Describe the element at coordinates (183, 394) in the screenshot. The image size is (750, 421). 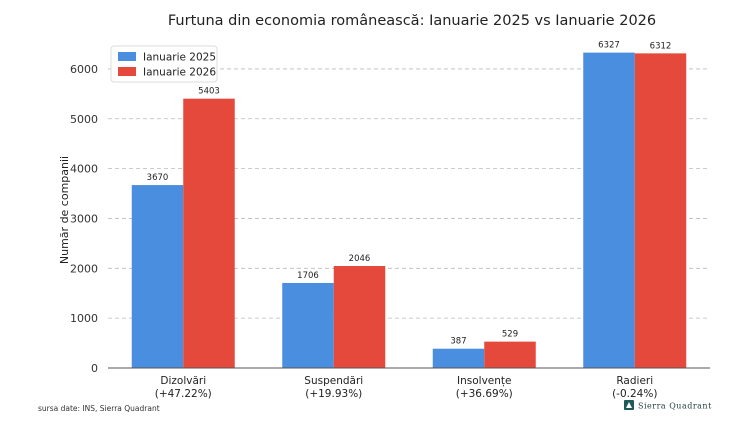
I see `category-change-label: (+47.22%)` at that location.